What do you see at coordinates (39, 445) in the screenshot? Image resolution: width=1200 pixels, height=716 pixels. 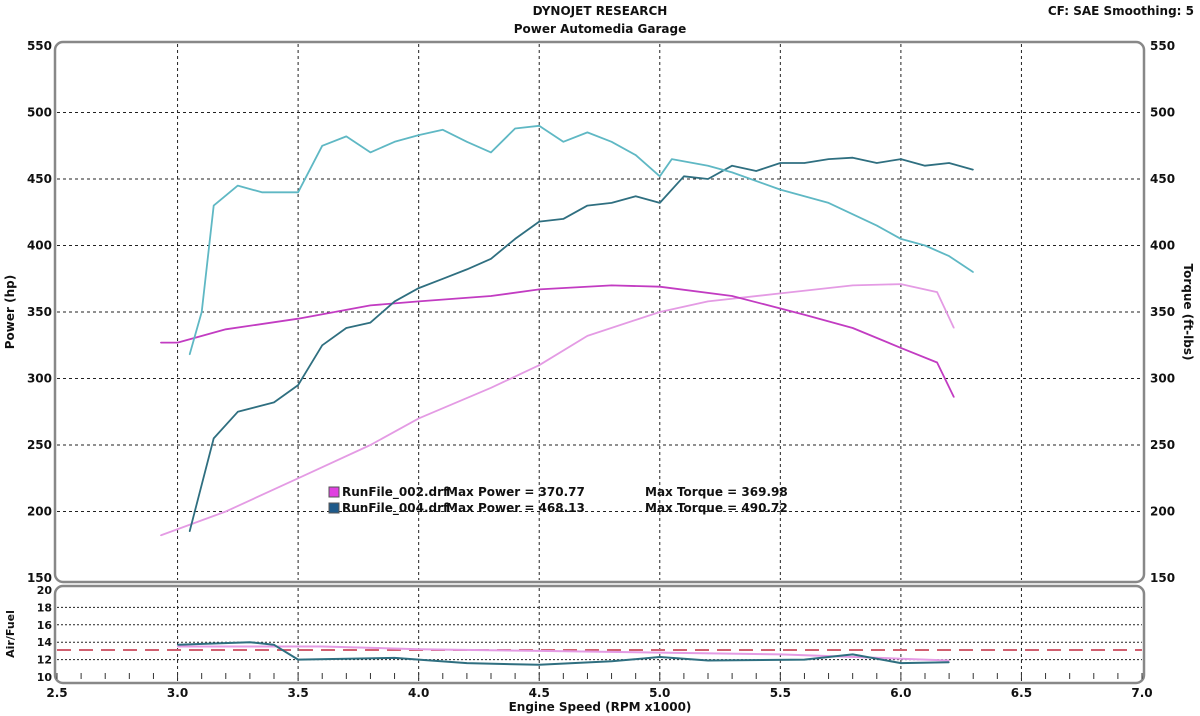 I see `main-y-tick-label: 250` at bounding box center [39, 445].